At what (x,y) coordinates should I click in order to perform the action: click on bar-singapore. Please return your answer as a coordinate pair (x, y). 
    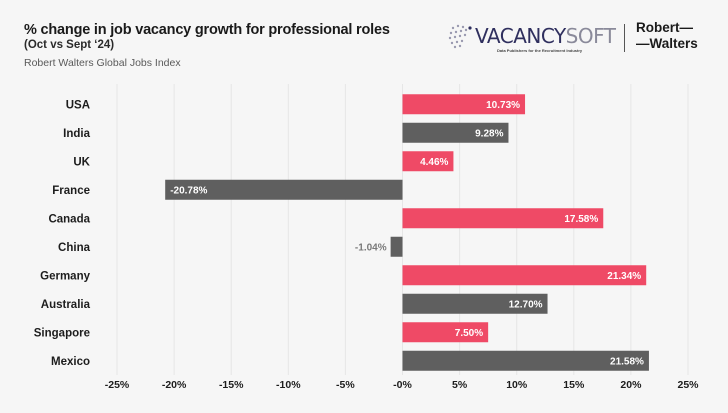
    Looking at the image, I should click on (445, 332).